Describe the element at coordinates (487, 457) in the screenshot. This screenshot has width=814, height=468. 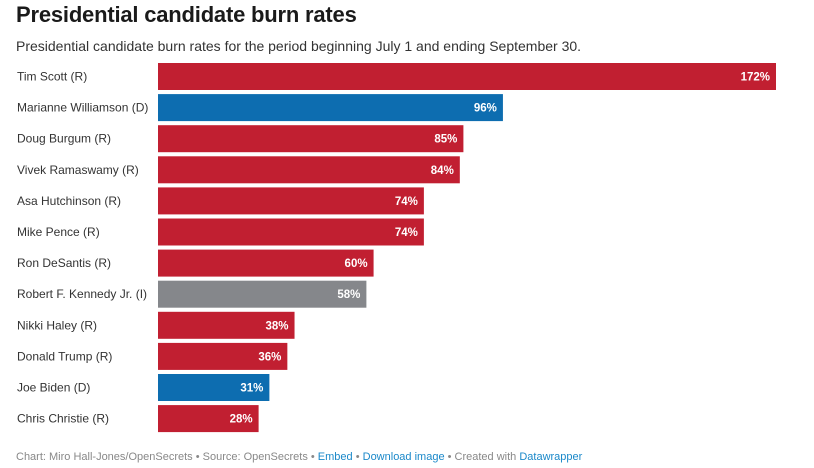
I see `created-with-text: Created with` at that location.